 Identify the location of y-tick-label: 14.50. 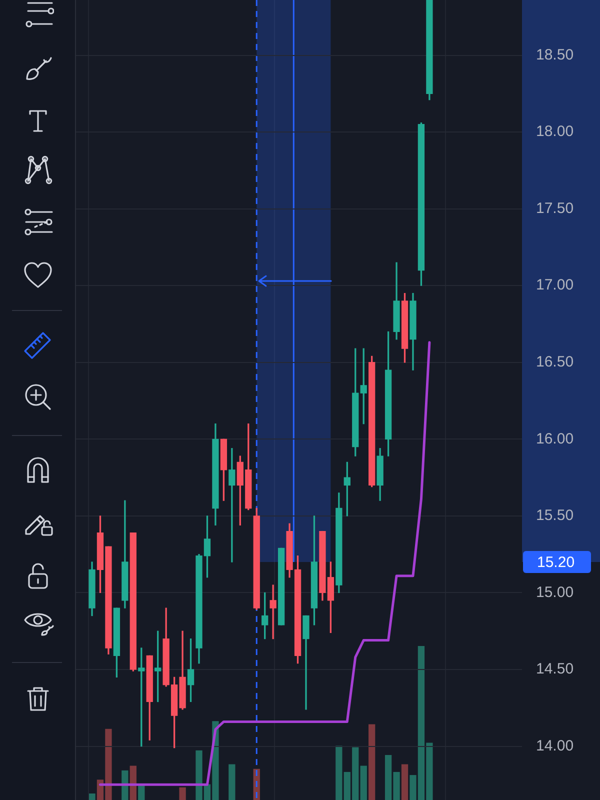
(555, 669).